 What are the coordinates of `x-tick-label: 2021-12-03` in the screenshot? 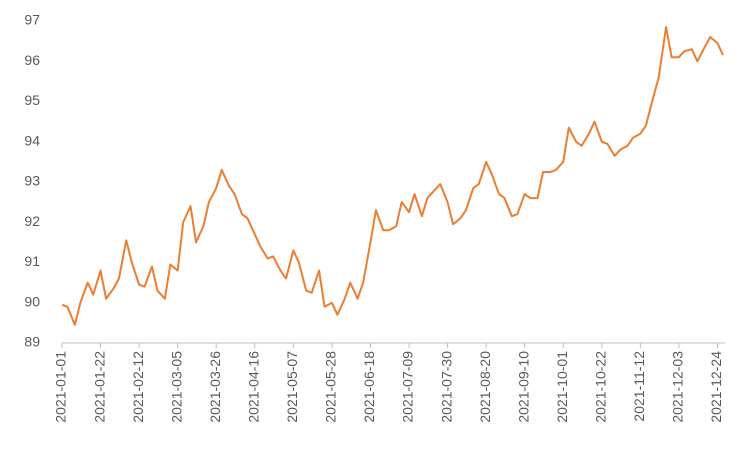 It's located at (678, 387).